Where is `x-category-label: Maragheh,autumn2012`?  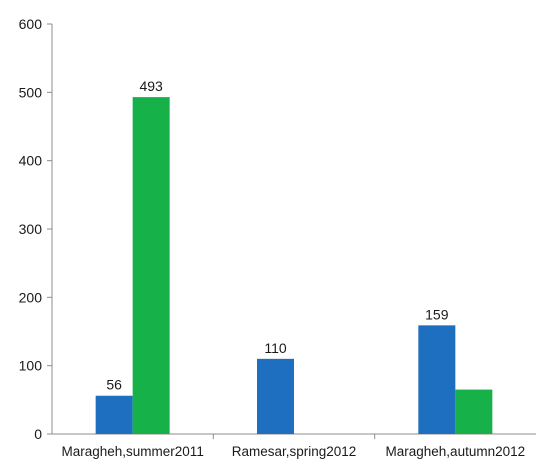
x-category-label: Maragheh,autumn2012 is located at coordinates (456, 451).